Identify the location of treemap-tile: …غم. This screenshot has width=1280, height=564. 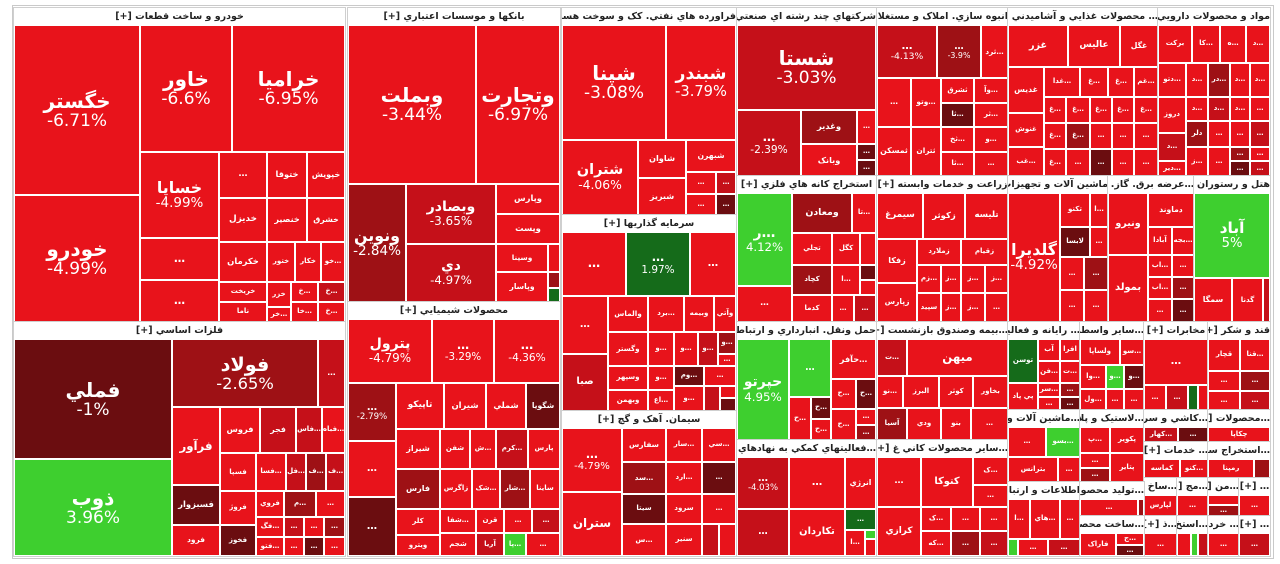
(1146, 82).